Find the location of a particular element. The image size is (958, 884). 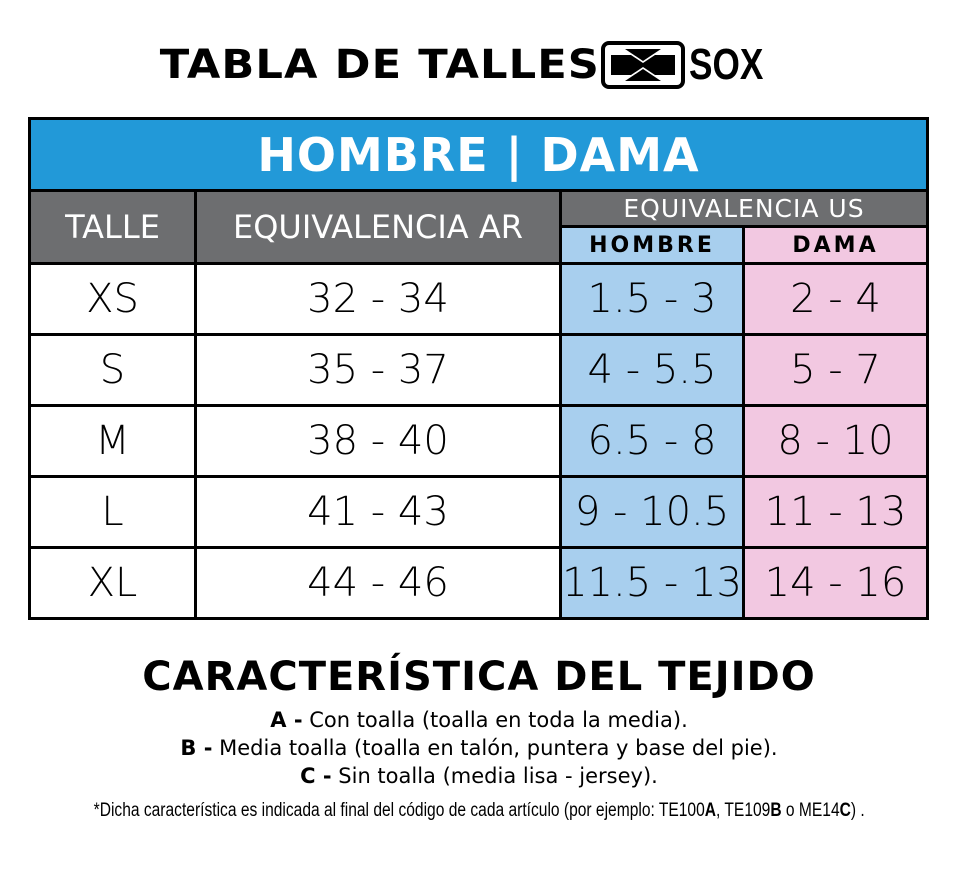

fabric-desc: Con toalla (toalla en toda la media). is located at coordinates (495, 720).